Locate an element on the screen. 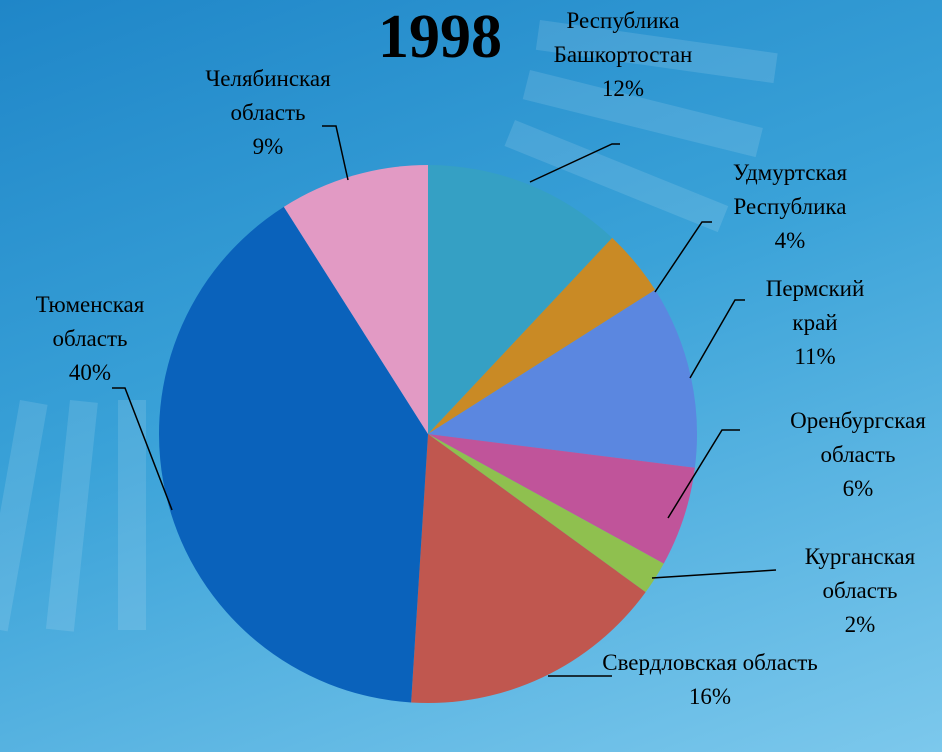  value-label: 11% is located at coordinates (815, 356).